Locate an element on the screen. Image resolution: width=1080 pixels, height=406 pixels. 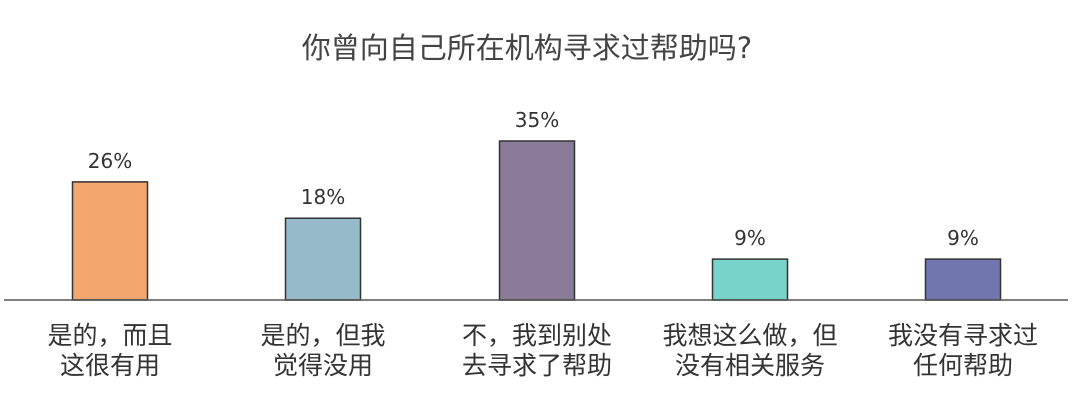
category-label-2-line-2: 觉得没用 is located at coordinates (323, 365).